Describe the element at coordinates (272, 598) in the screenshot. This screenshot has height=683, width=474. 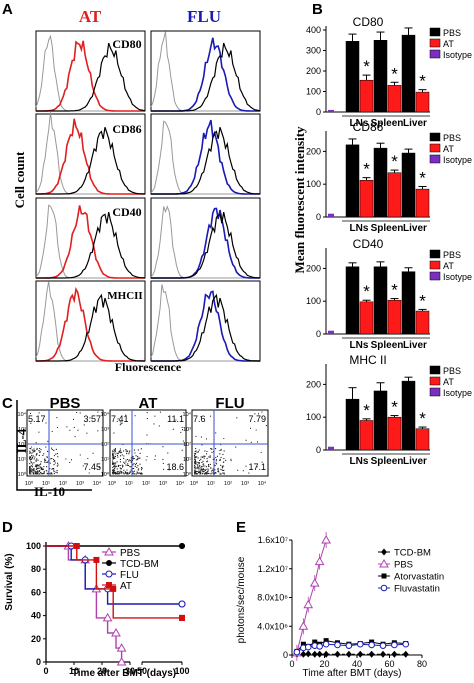
I see `y-tick-label: 8.0x10⁶` at that location.